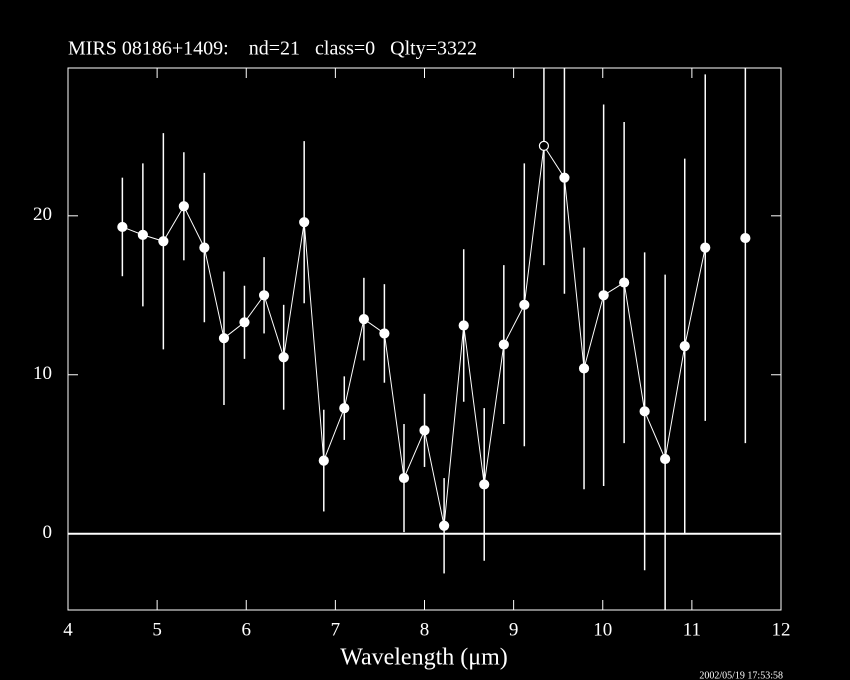  What do you see at coordinates (42, 373) in the screenshot?
I see `y-tick-label: 10` at bounding box center [42, 373].